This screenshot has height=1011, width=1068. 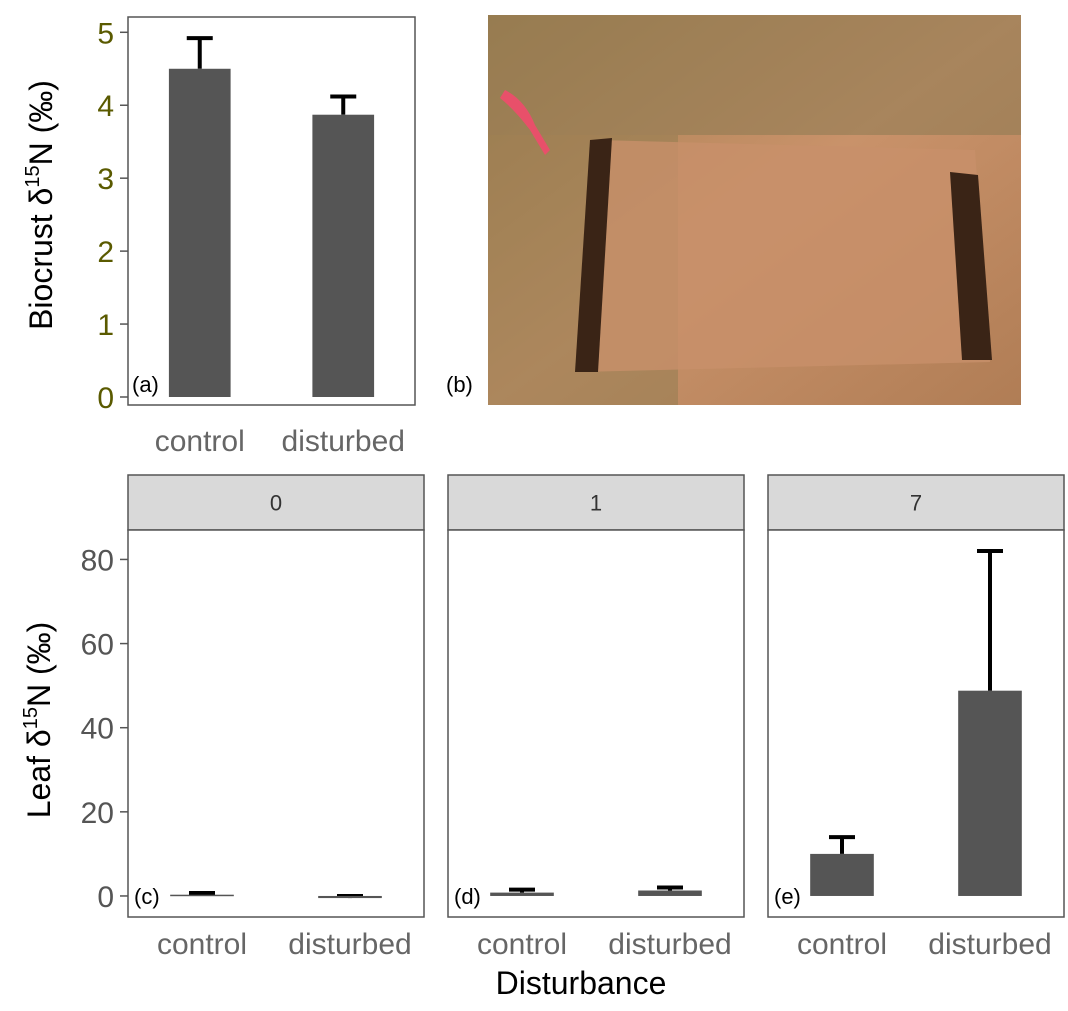 What do you see at coordinates (971, 266) in the screenshot?
I see `photo-plot-trench-right` at bounding box center [971, 266].